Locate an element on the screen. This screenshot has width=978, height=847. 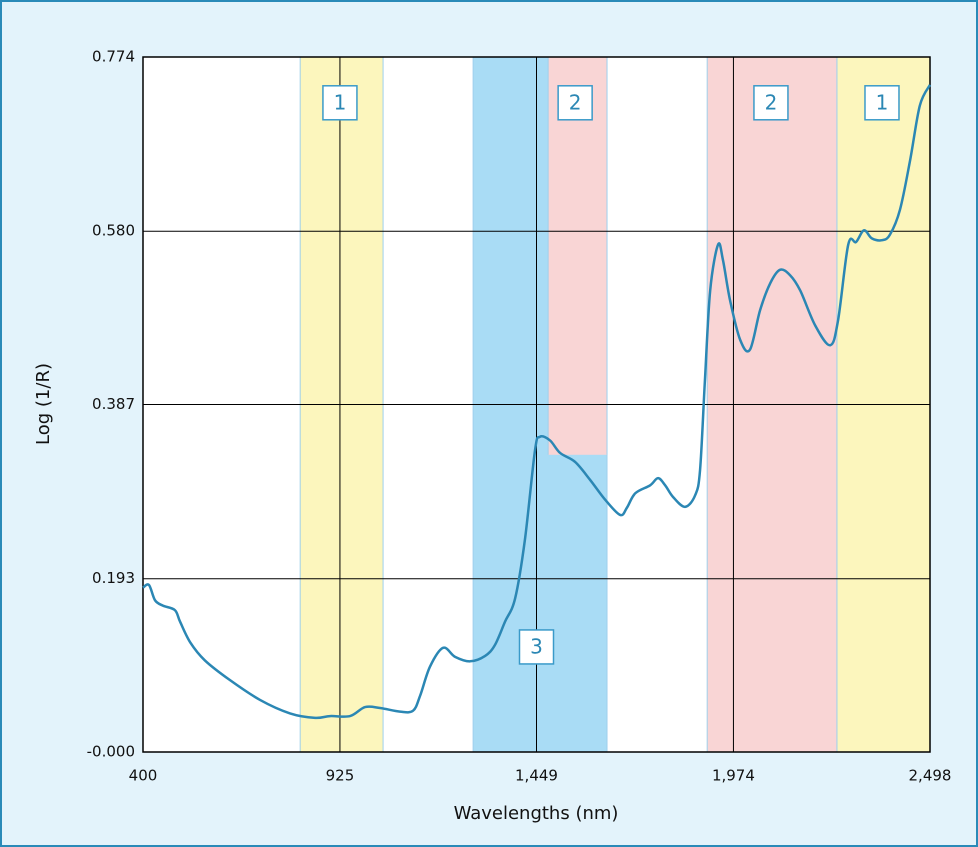
x-axis-title: Wavelengths (nm) is located at coordinates (536, 813).